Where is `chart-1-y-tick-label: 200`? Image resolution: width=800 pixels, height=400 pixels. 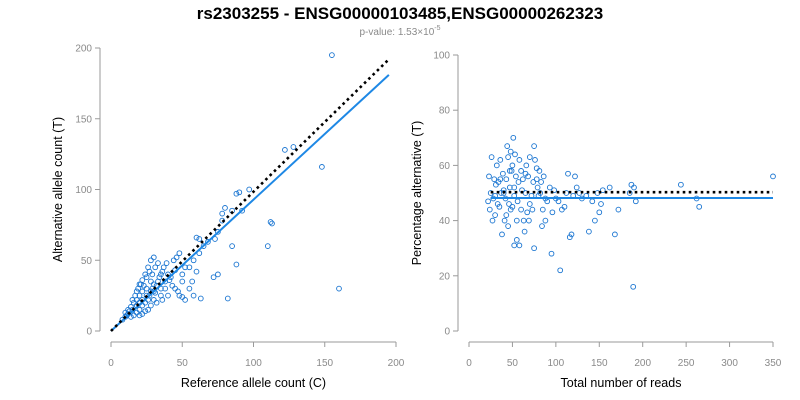 chart-1-y-tick-label: 200 is located at coordinates (83, 49).